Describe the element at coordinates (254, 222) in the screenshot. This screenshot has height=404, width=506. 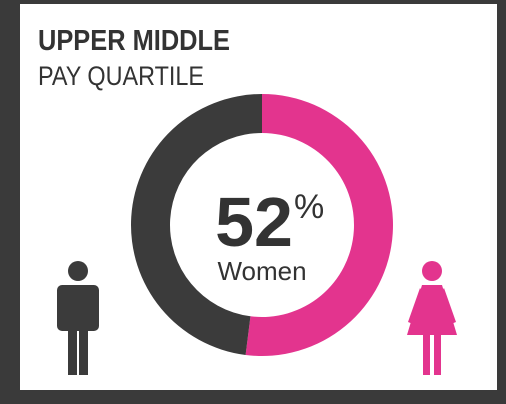
I see `center-value: 52` at that location.